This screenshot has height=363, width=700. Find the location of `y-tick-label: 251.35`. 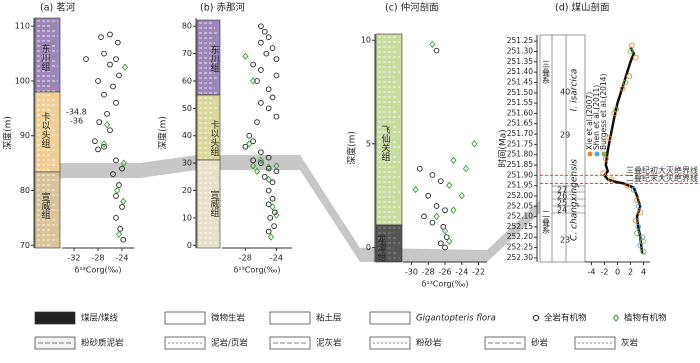

y-tick-label: 251.35 is located at coordinates (520, 61).